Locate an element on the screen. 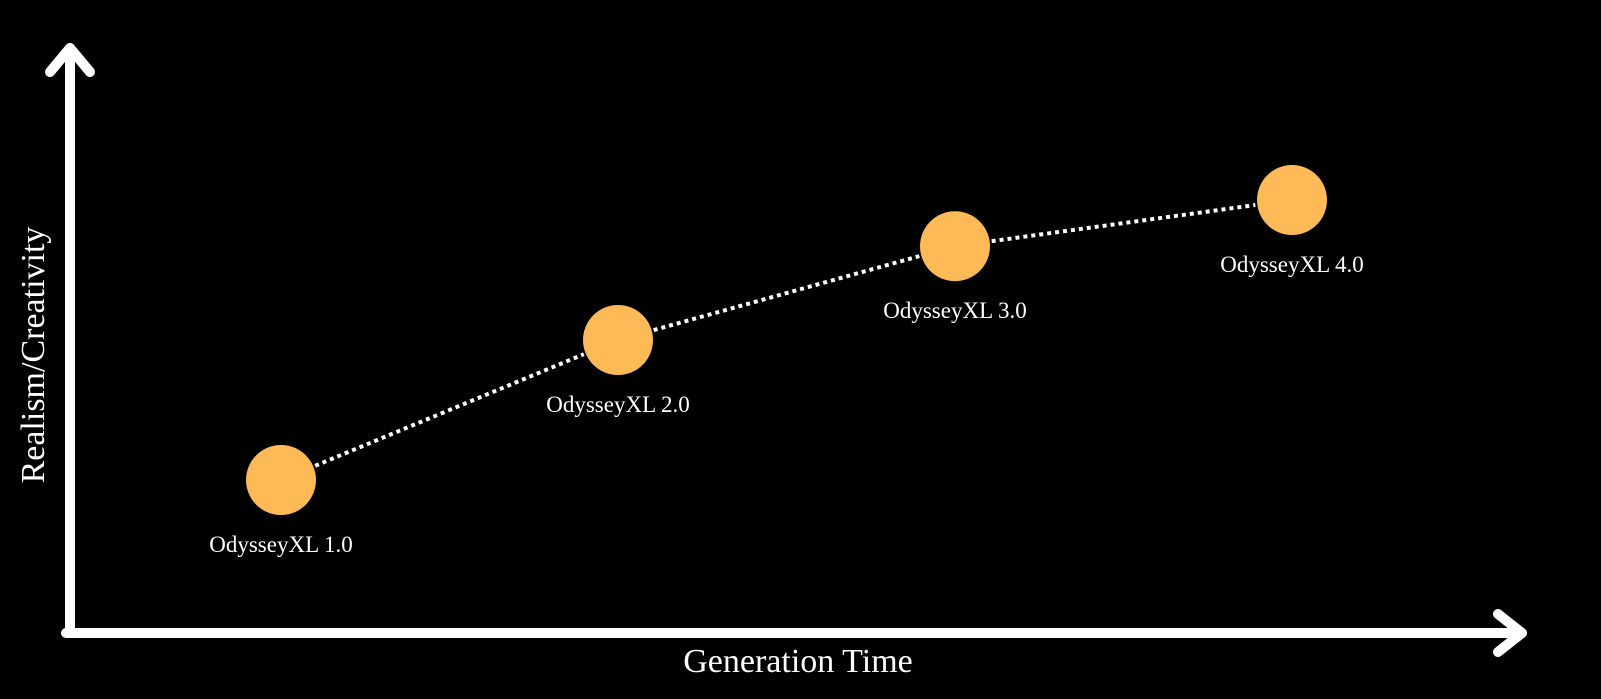 The height and width of the screenshot is (699, 1601). y-axis-title: Realism/Creativity is located at coordinates (33, 355).